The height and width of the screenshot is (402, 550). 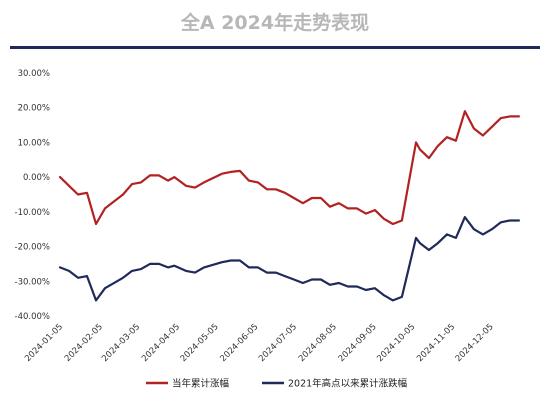 What do you see at coordinates (239, 343) in the screenshot?
I see `x-tick-label: 2024-06-05` at bounding box center [239, 343].